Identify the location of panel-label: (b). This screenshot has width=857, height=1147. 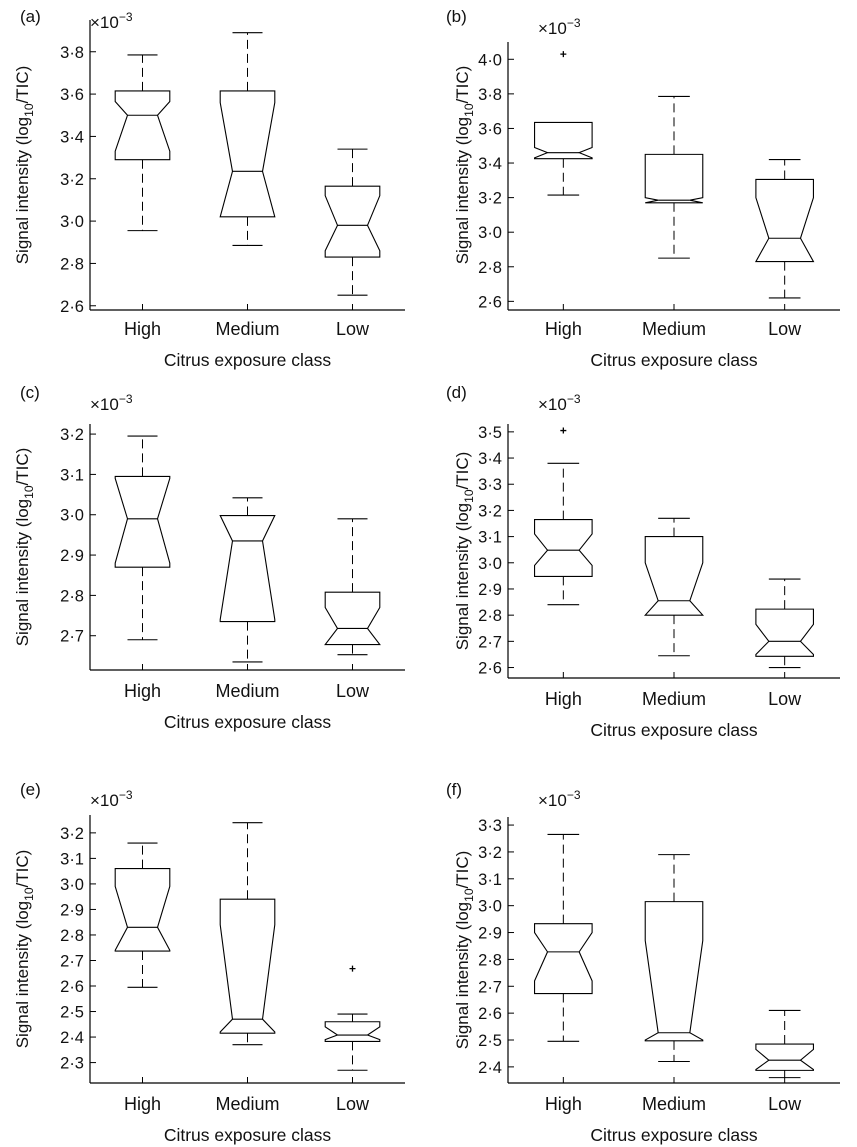
(456, 16).